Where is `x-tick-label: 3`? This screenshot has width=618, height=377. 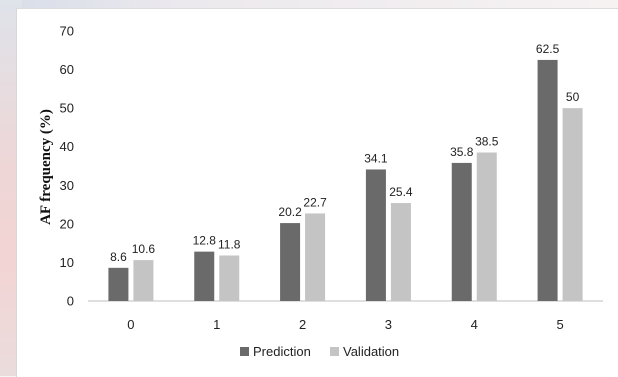
x-tick-label: 3 is located at coordinates (388, 324).